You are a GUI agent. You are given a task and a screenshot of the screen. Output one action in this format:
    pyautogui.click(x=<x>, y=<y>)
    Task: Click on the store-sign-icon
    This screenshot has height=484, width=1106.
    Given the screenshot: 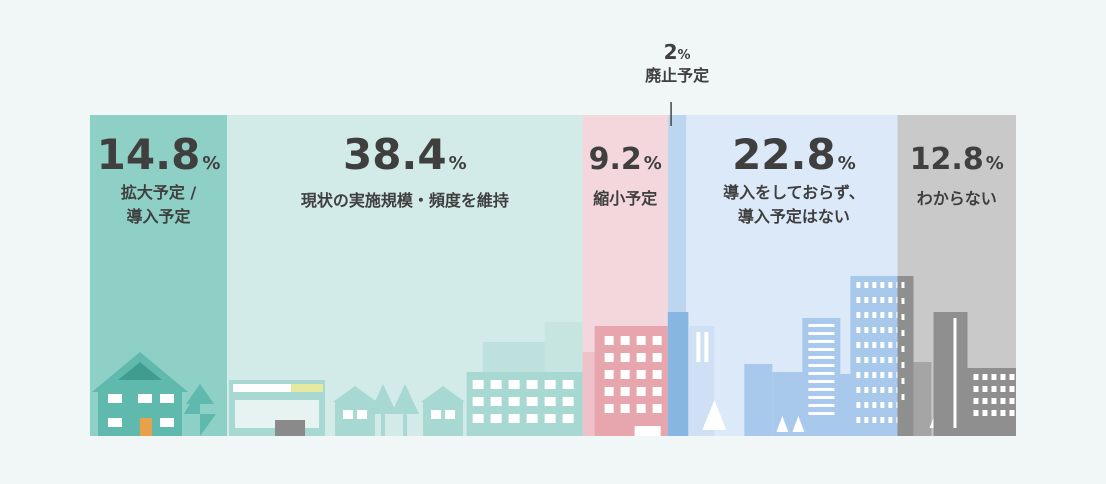 What is the action you would take?
    pyautogui.click(x=262, y=388)
    